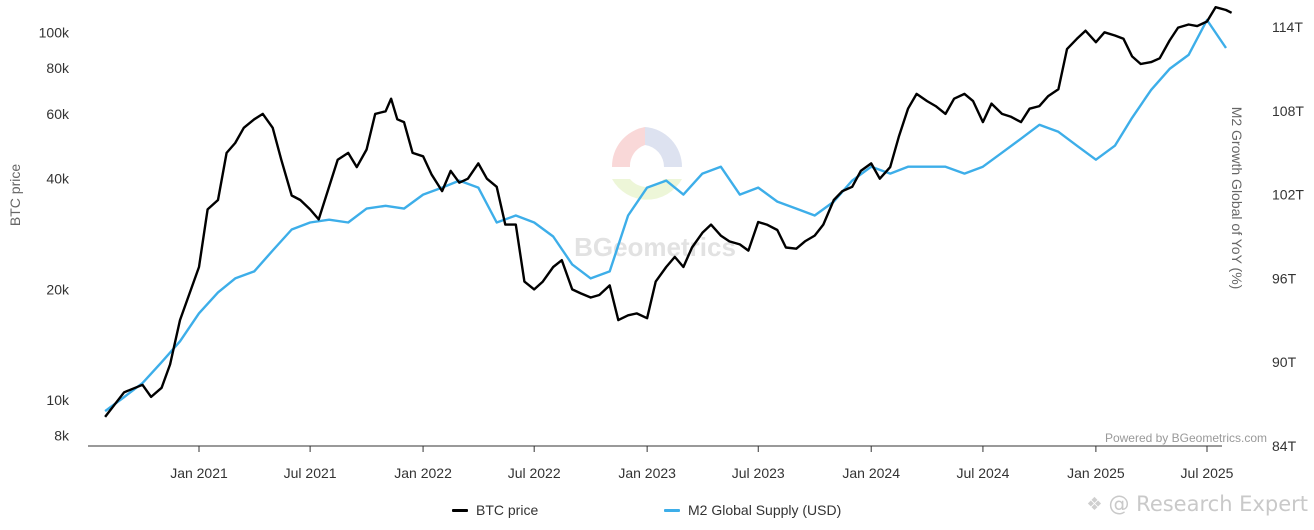  I want to click on watermark-text: BGeometrics, so click(655, 247).